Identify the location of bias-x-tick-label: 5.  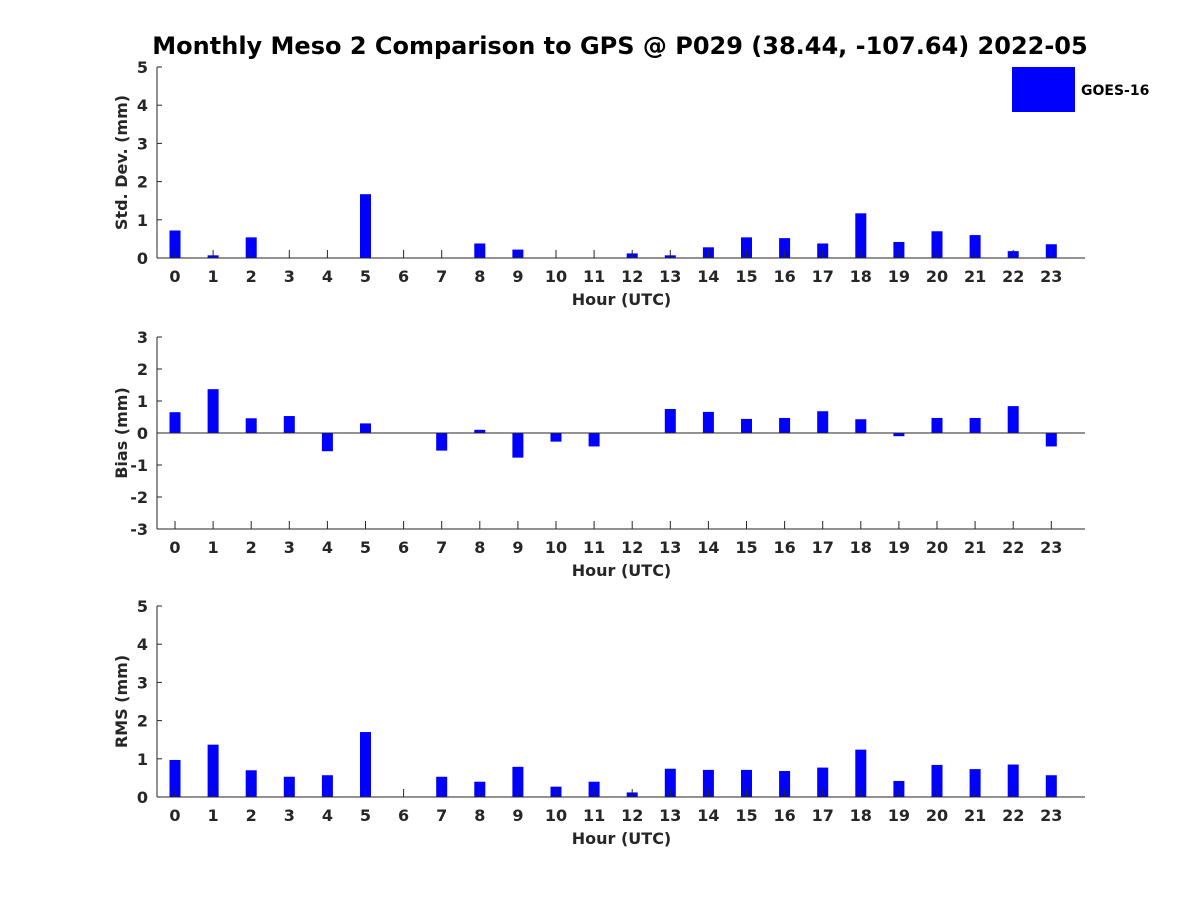
(365, 547).